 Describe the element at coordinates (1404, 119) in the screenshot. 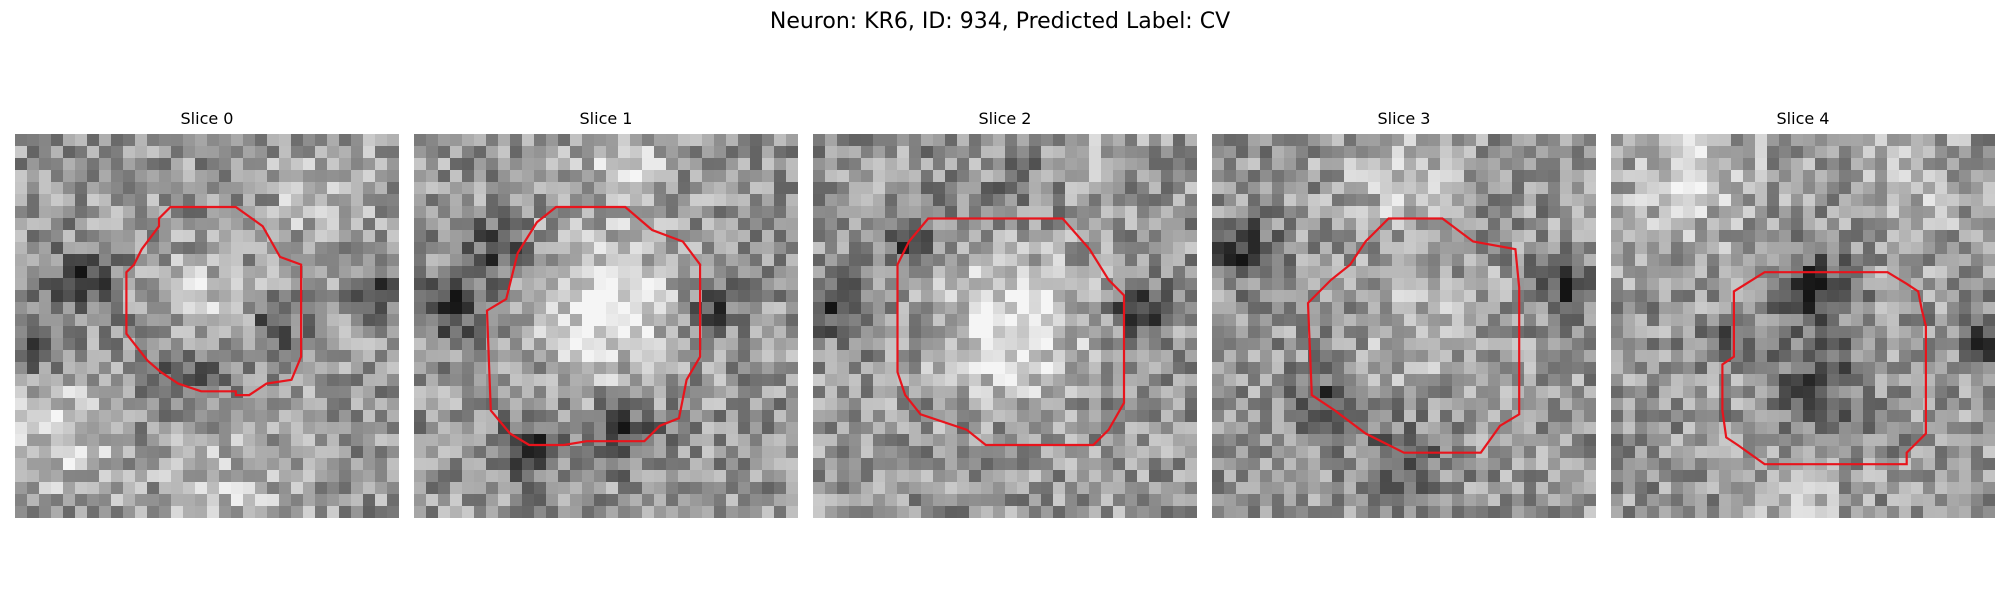

I see `slice-title: Slice 3` at that location.